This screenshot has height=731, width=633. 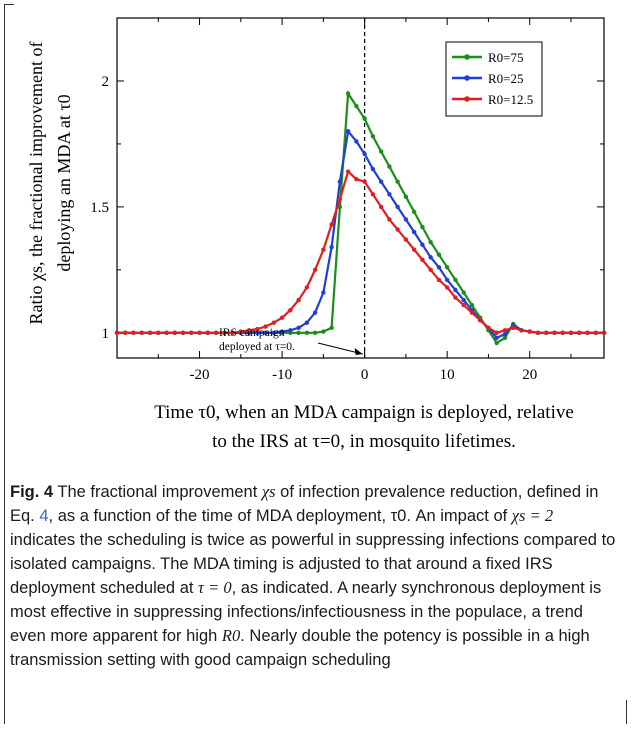 What do you see at coordinates (231, 635) in the screenshot?
I see `caption-r0-symbol: R0` at bounding box center [231, 635].